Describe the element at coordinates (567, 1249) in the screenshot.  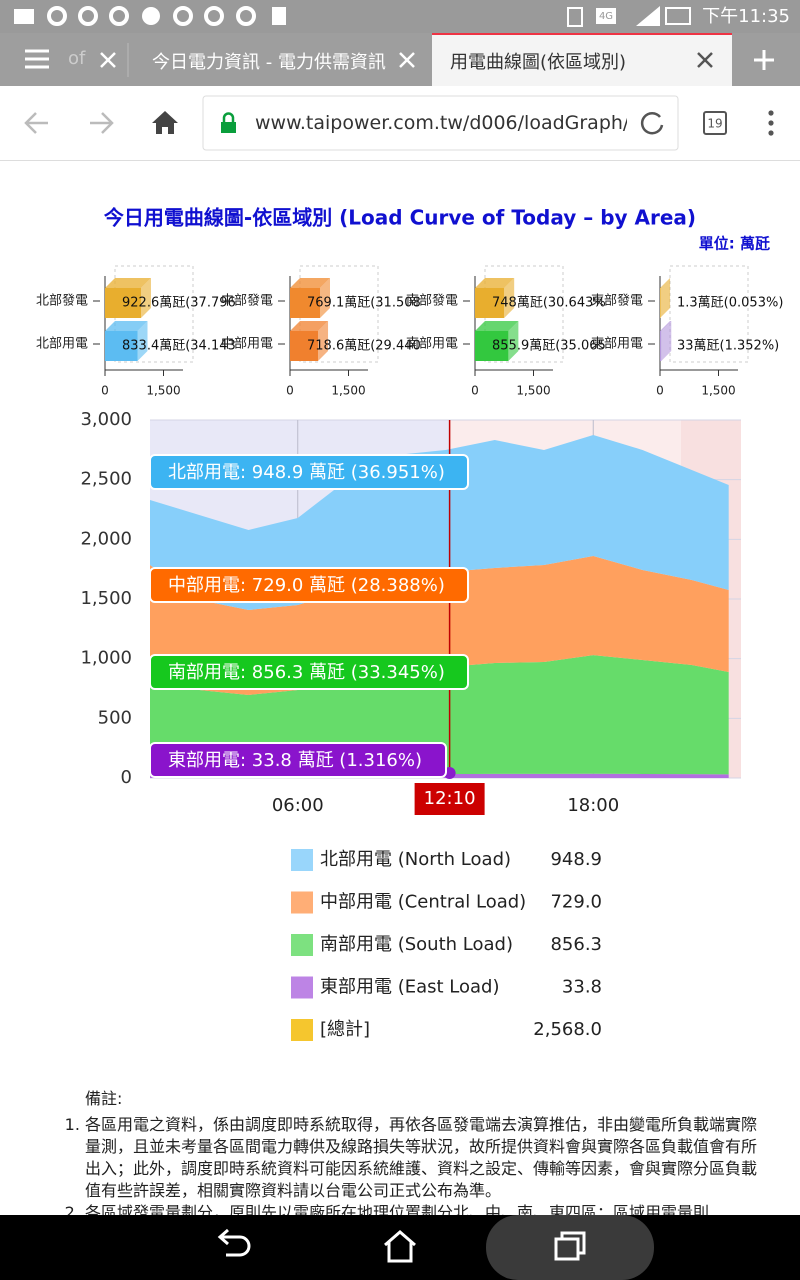
I see `recents-icon` at that location.